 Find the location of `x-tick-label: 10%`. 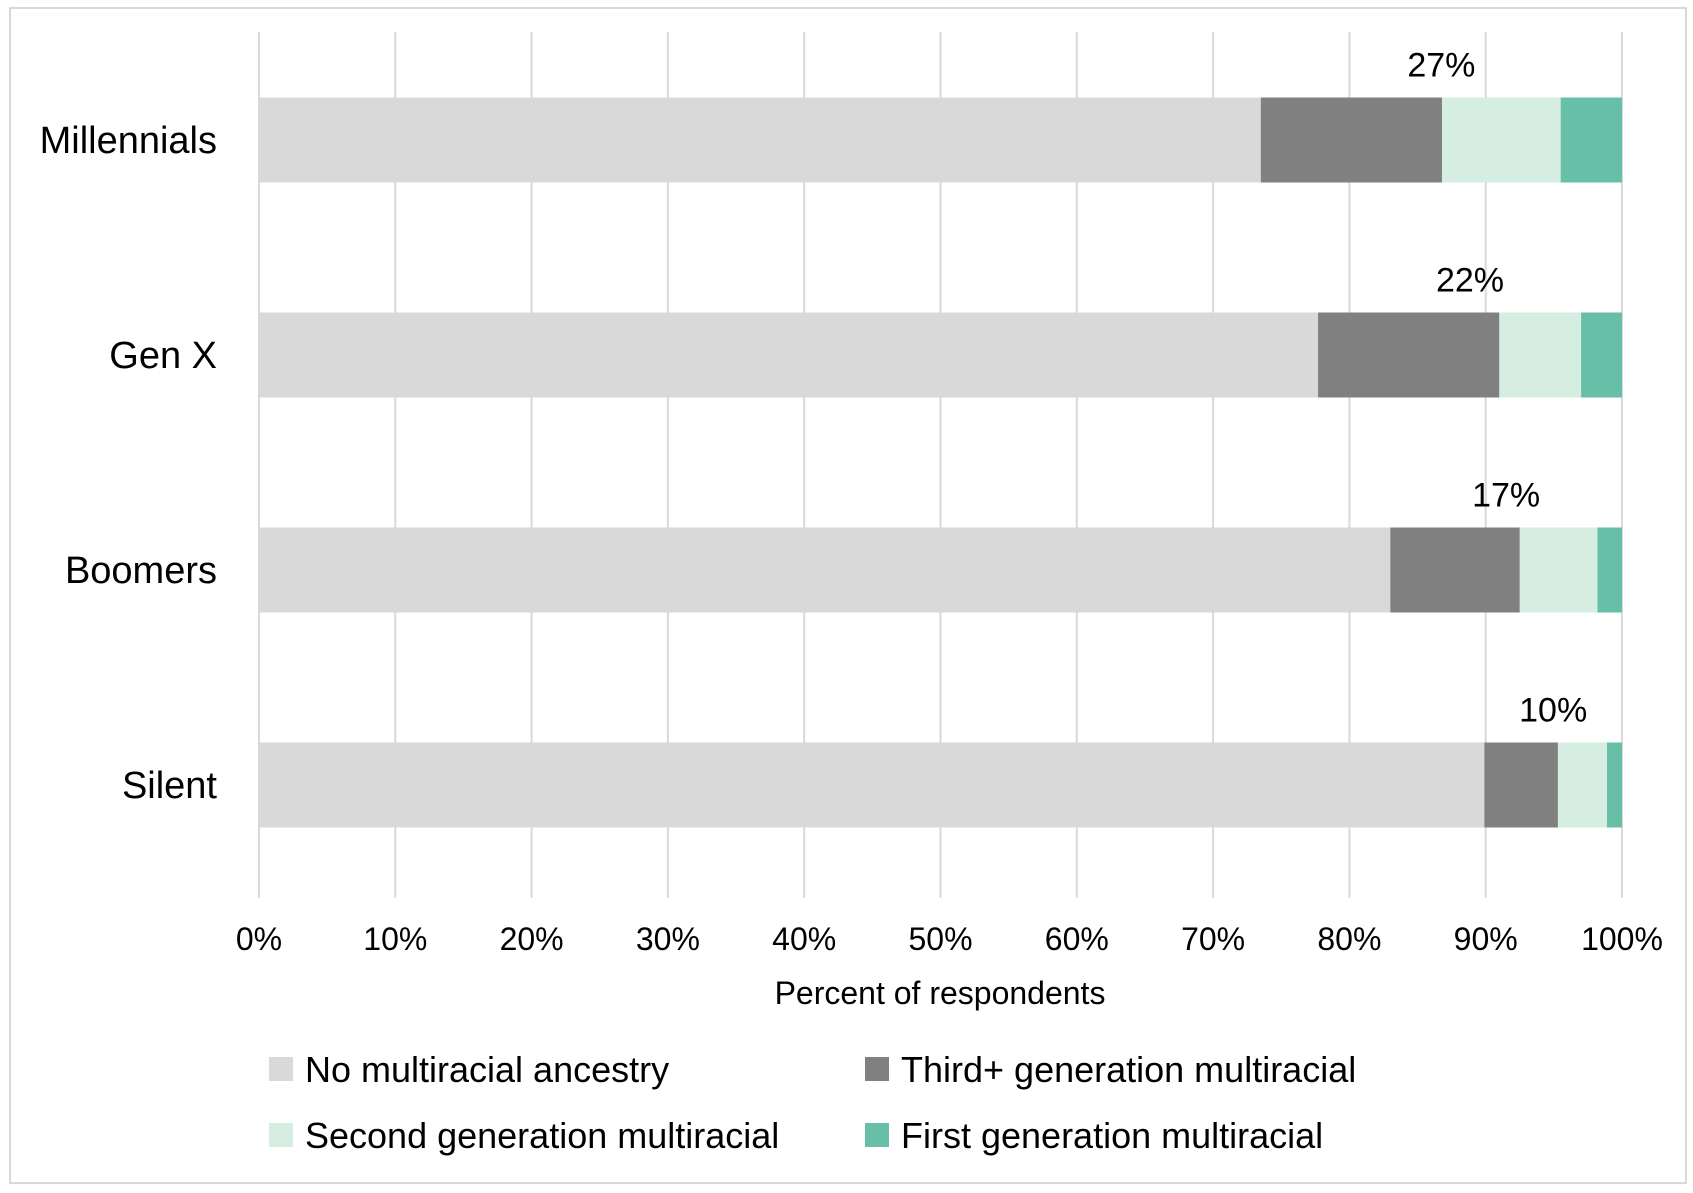

x-tick-label: 10% is located at coordinates (395, 939).